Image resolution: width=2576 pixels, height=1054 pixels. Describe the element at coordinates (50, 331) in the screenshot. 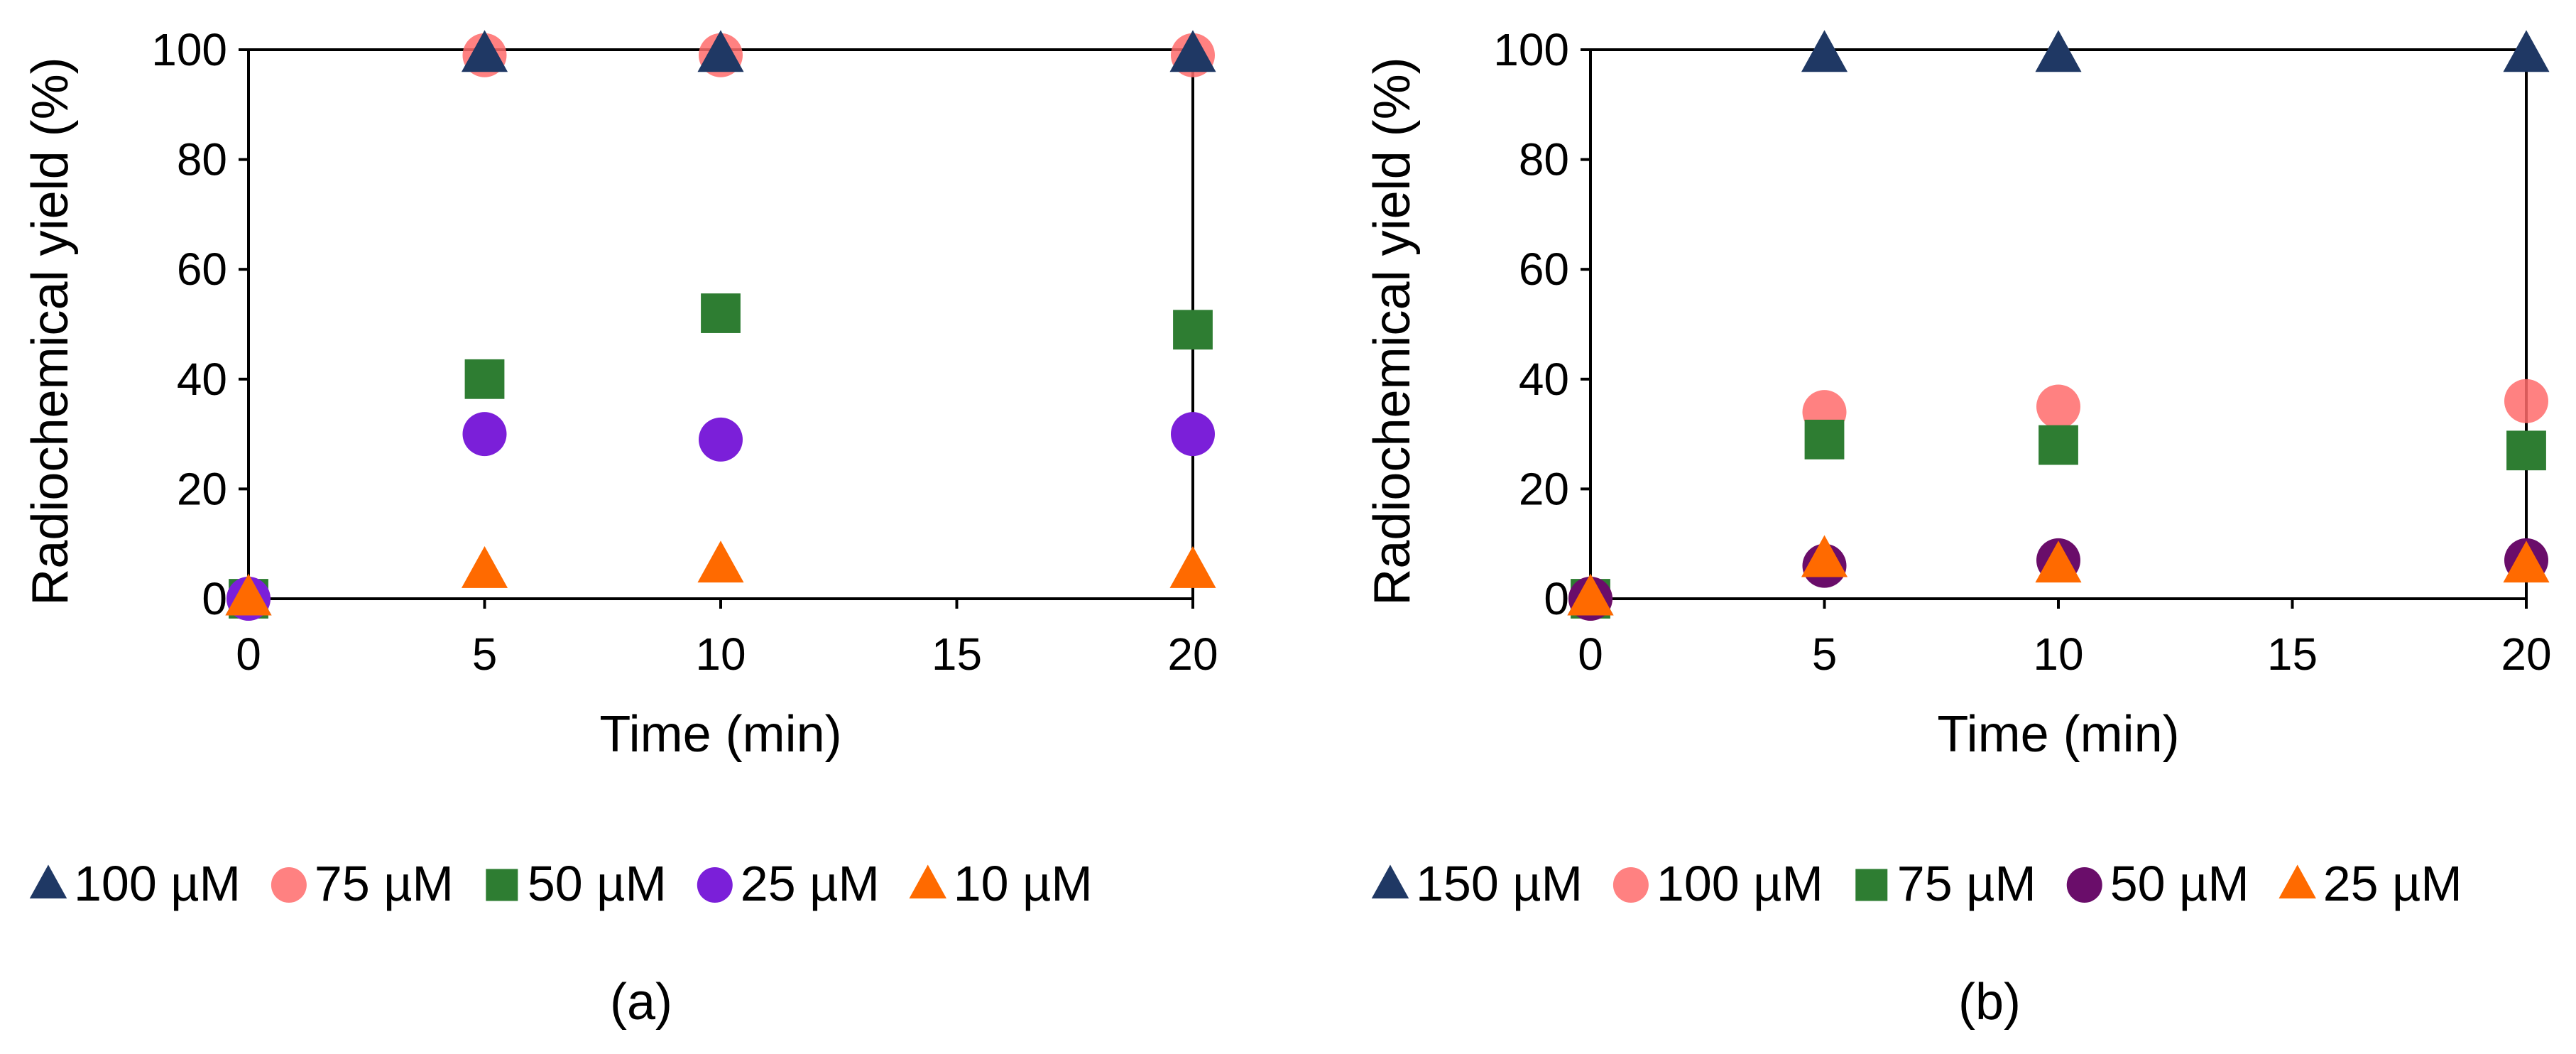

I see `y-axis-title-a: Radiochemical yield (%)` at that location.